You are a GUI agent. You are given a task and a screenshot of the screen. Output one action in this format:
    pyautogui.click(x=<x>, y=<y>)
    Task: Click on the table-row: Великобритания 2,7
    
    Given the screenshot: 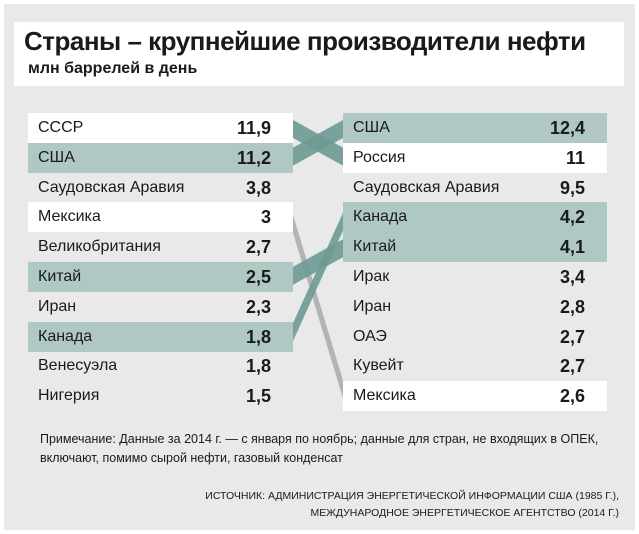 What is the action you would take?
    pyautogui.click(x=160, y=247)
    